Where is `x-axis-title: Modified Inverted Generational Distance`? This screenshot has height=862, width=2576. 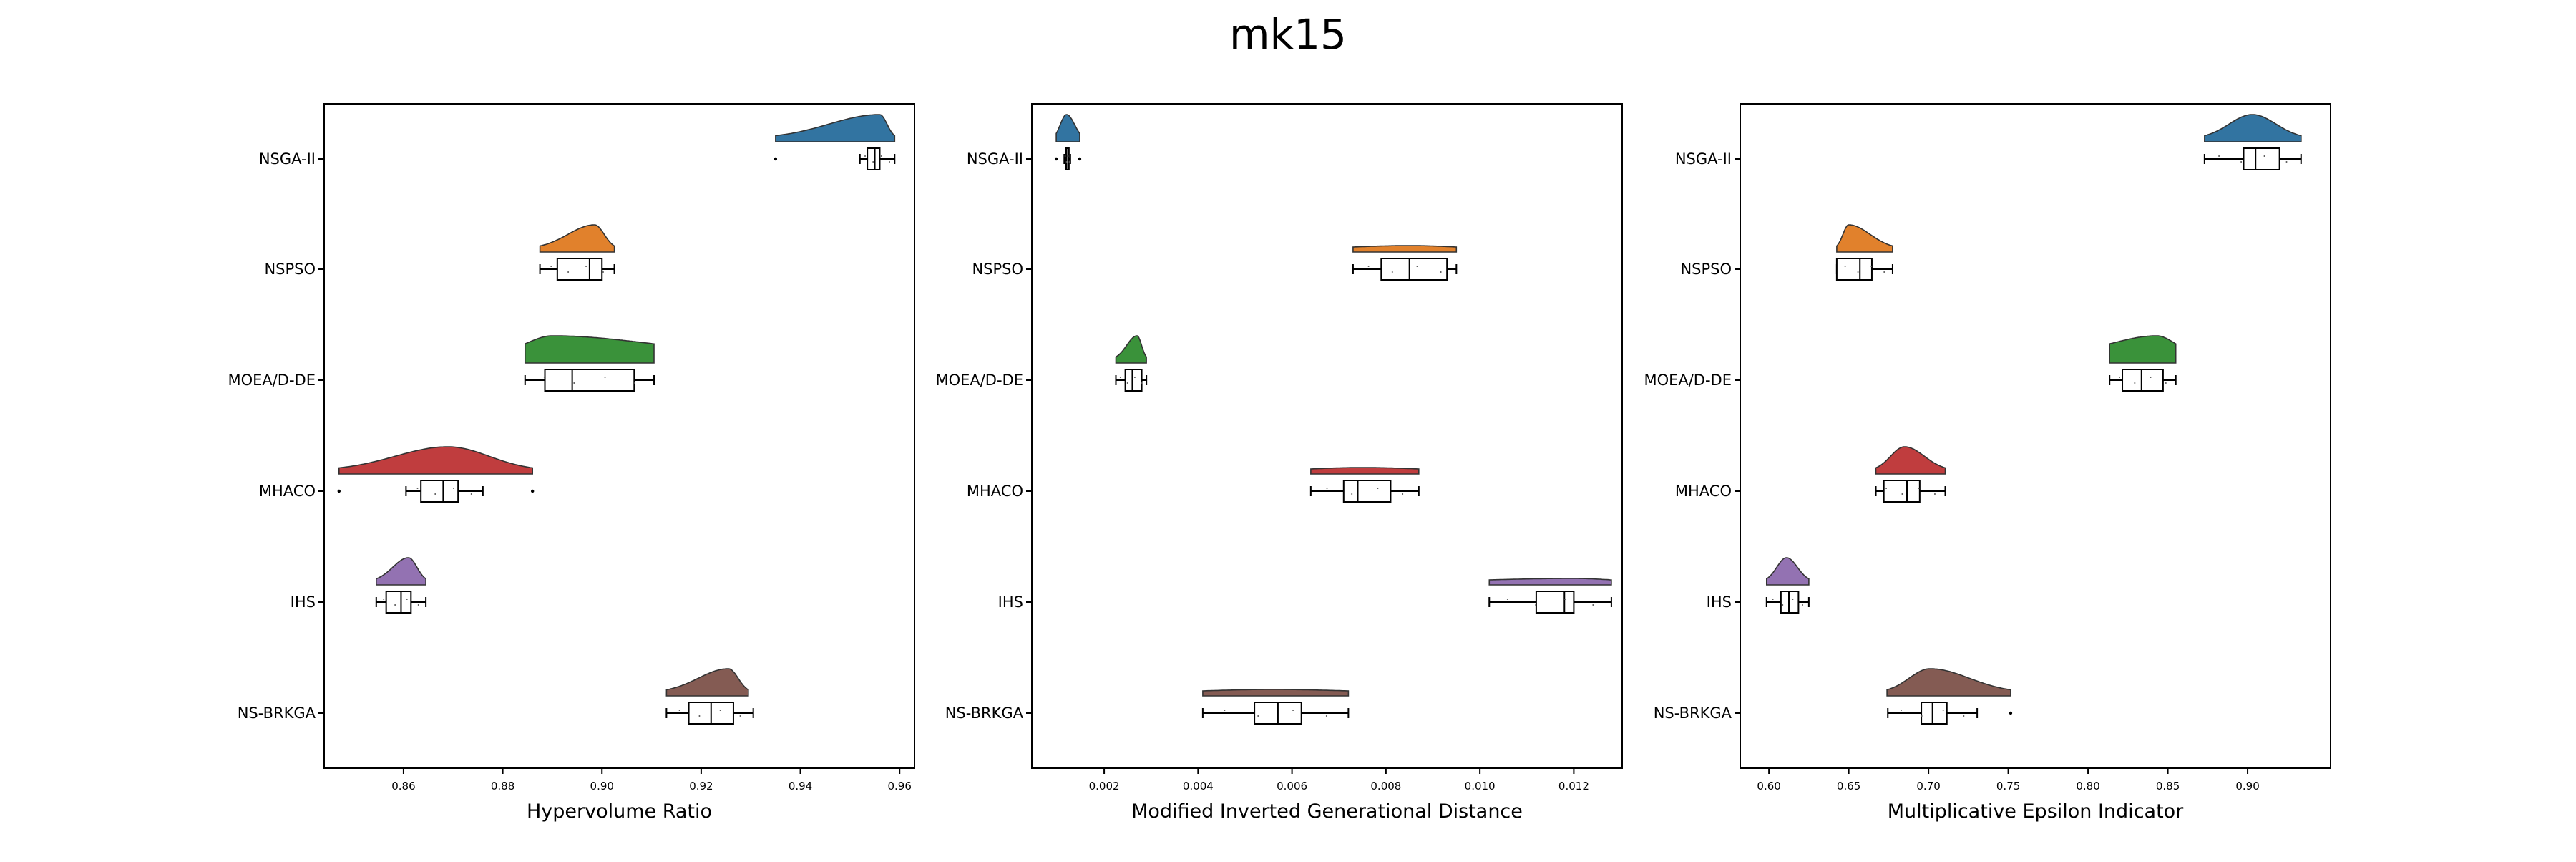
x-axis-title: Modified Inverted Generational Distance is located at coordinates (1327, 811).